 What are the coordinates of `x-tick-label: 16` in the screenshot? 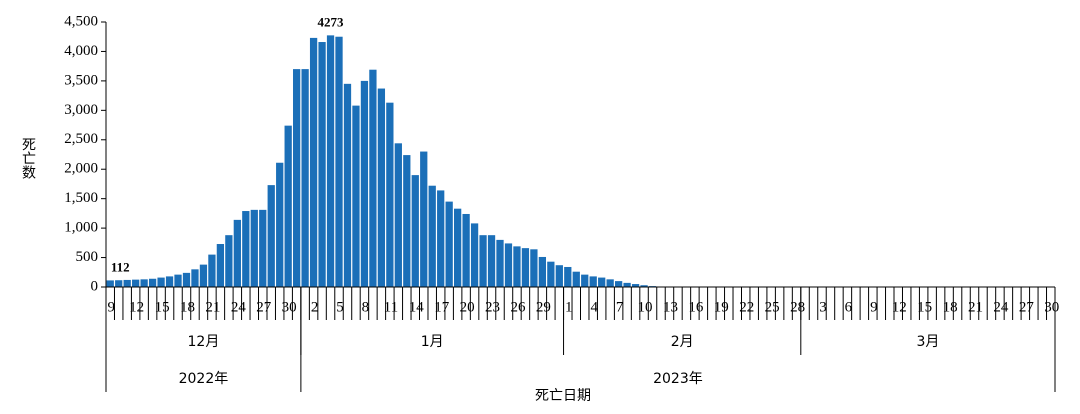 It's located at (696, 307).